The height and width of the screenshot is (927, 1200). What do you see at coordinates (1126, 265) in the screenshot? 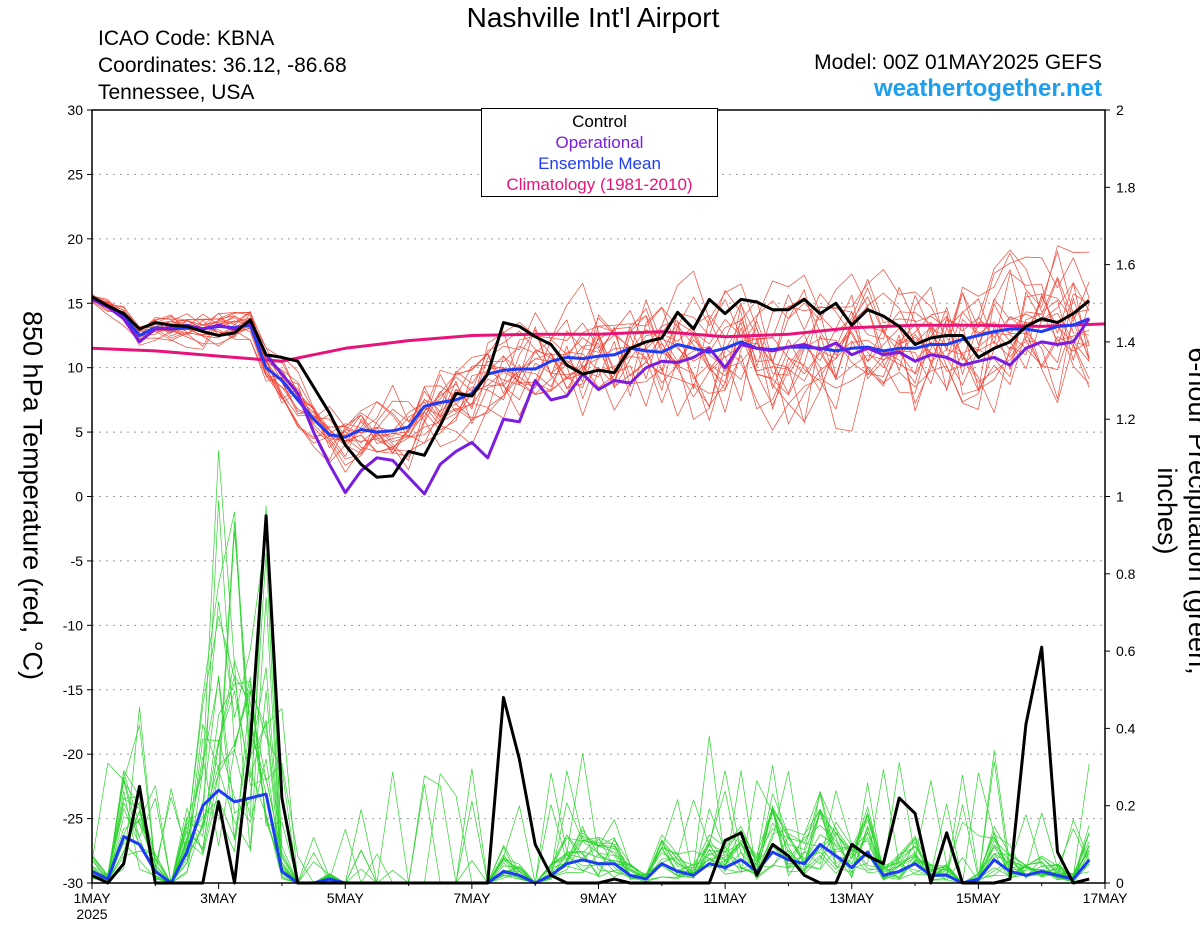
I see `y-tick-label-right: 1.6` at bounding box center [1126, 265].